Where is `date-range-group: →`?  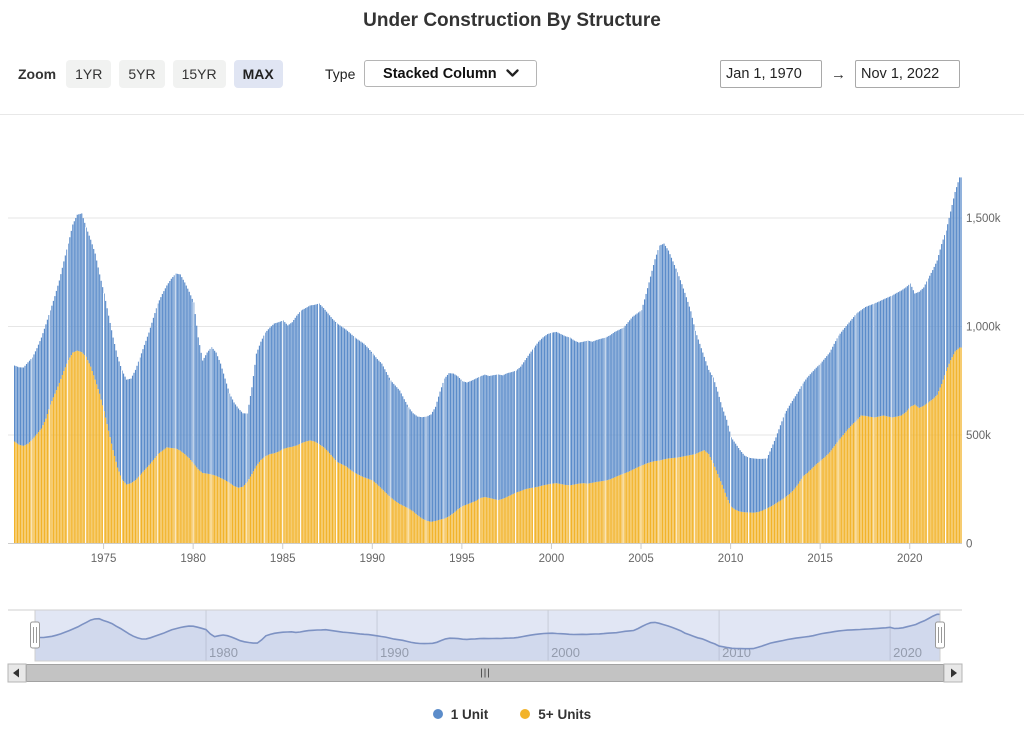
date-range-group: → is located at coordinates (840, 74).